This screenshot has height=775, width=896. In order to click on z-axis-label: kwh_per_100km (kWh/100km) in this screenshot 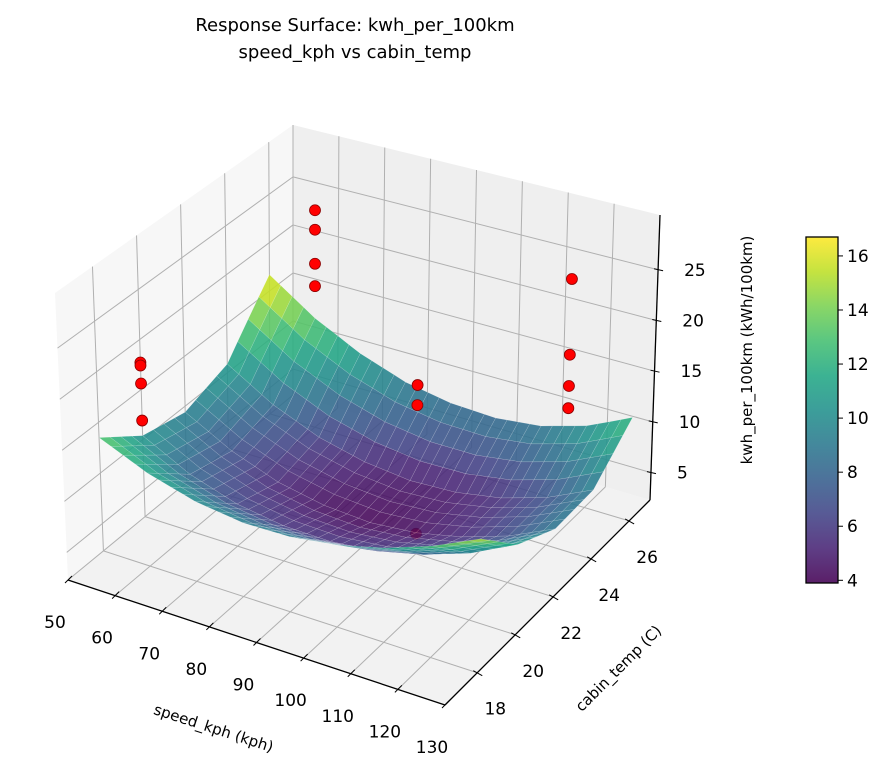, I will do `click(747, 350)`.